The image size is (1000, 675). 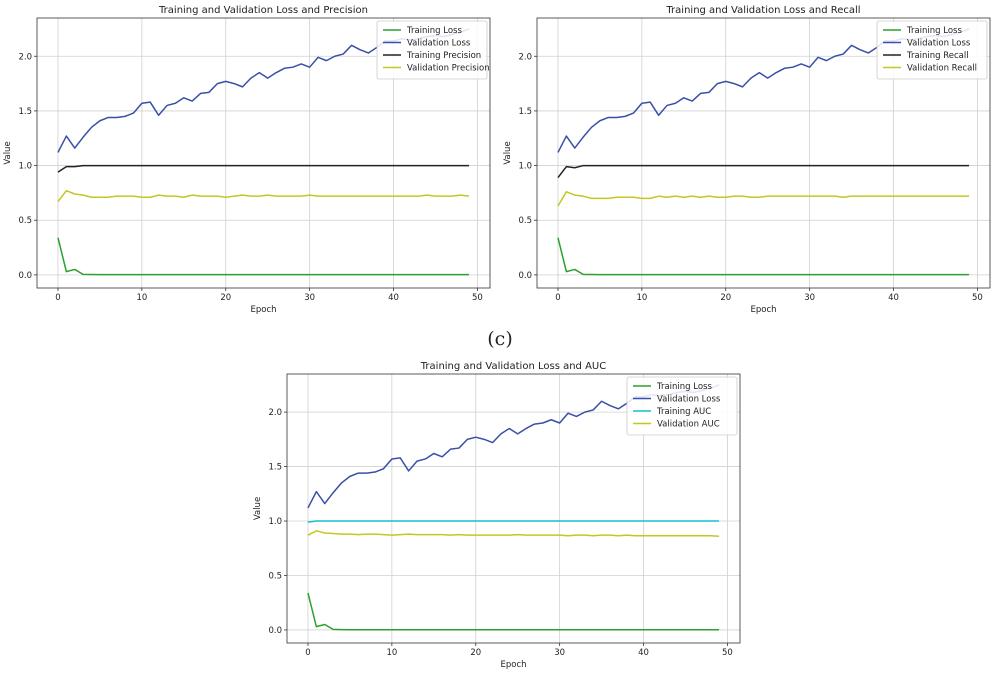 What do you see at coordinates (937, 56) in the screenshot?
I see `legend-label: Training Recall` at bounding box center [937, 56].